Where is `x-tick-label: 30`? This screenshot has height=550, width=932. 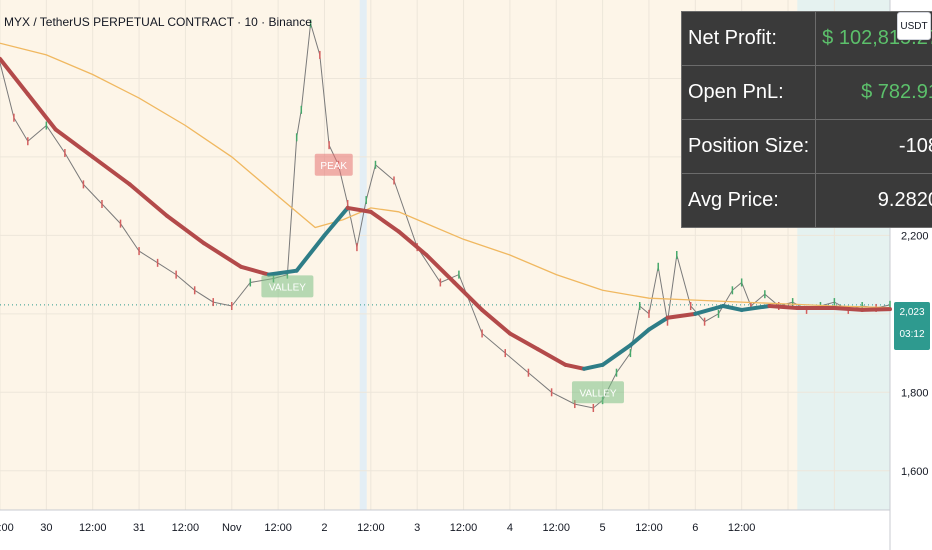 x-tick-label: 30 is located at coordinates (46, 528).